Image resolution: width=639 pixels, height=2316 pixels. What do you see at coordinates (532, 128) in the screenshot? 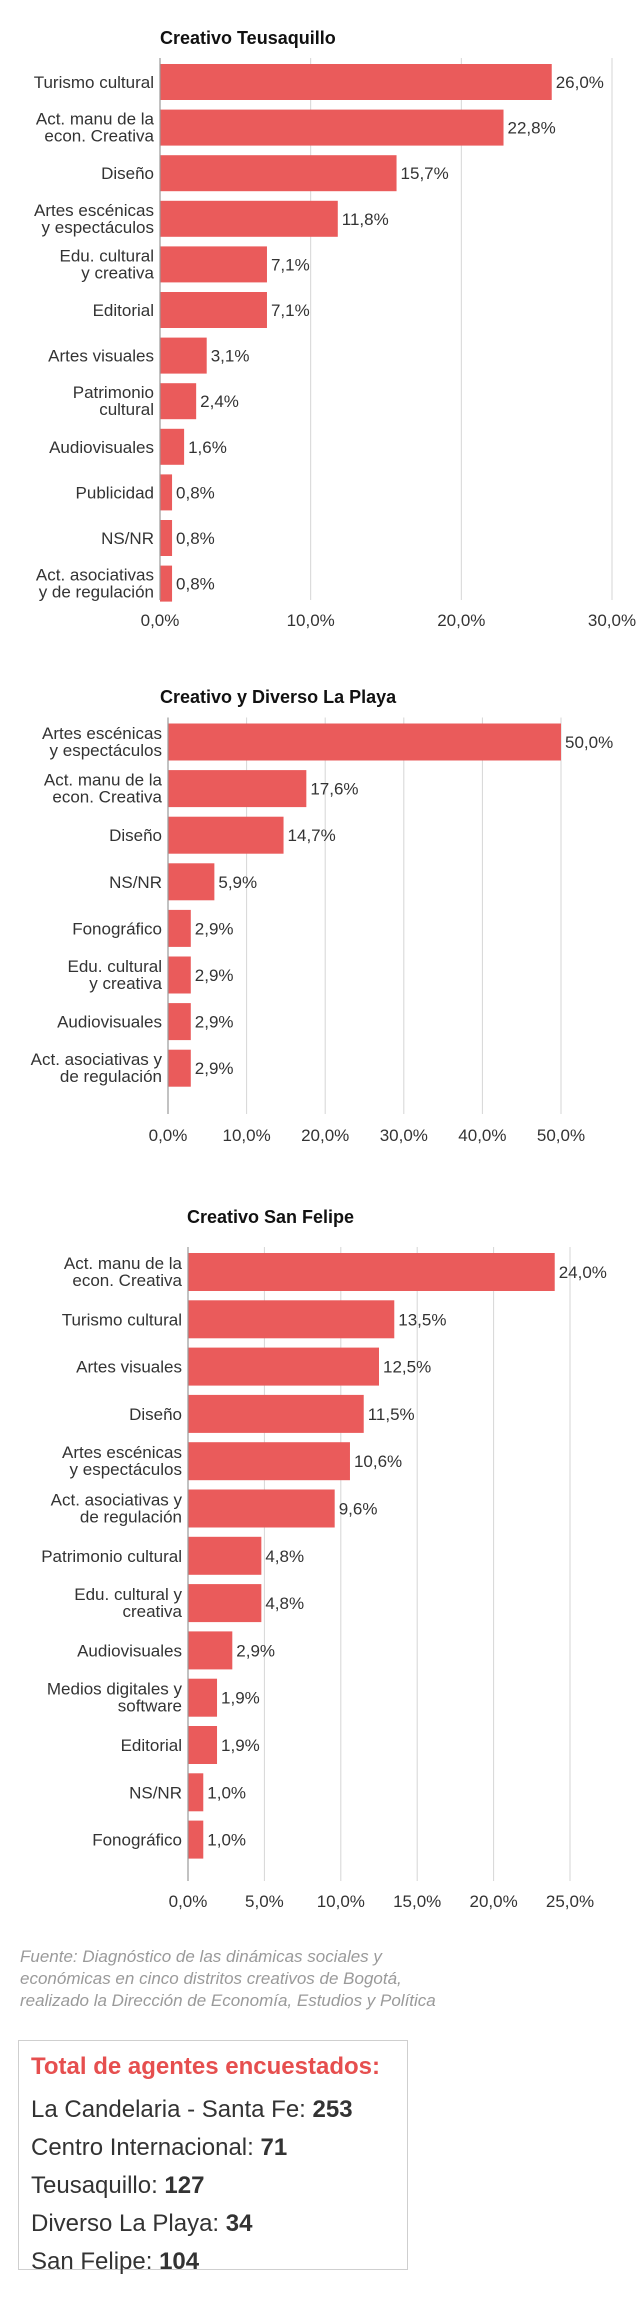
I see `value-label: 22,8%` at bounding box center [532, 128].